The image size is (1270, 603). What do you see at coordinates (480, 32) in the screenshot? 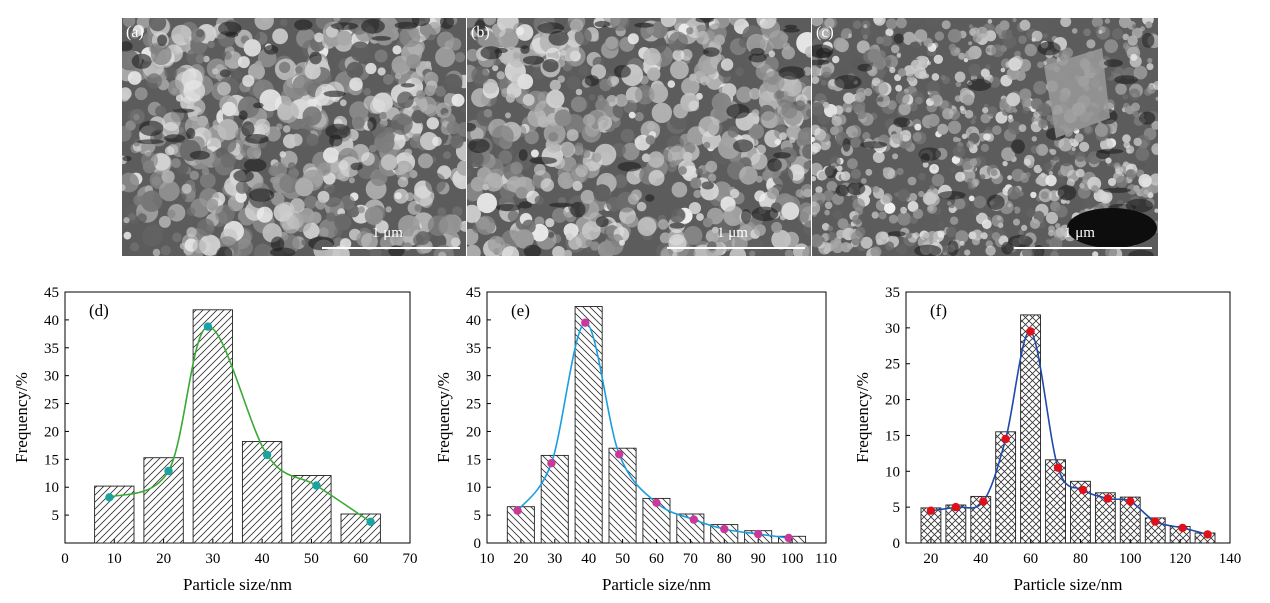
I see `panel-label-b: (b)` at bounding box center [480, 32].